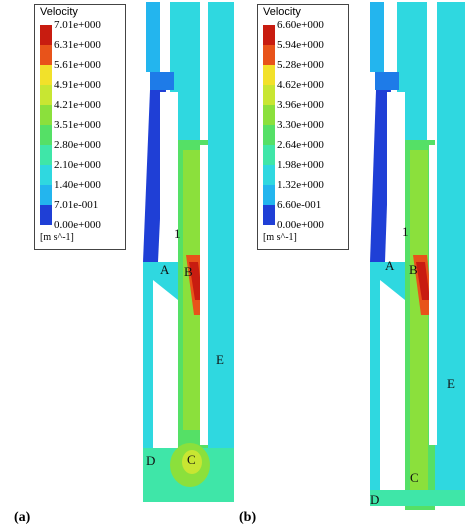 This screenshot has width=474, height=528. I want to click on point-label-B-a: B, so click(188, 271).